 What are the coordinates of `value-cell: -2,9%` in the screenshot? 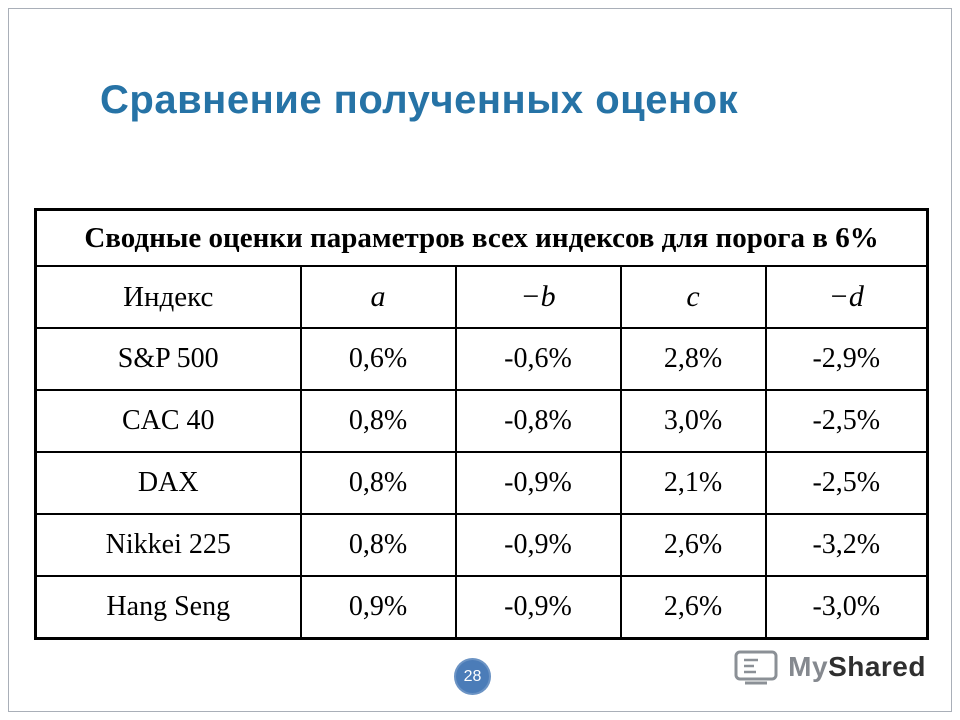 It's located at (846, 359).